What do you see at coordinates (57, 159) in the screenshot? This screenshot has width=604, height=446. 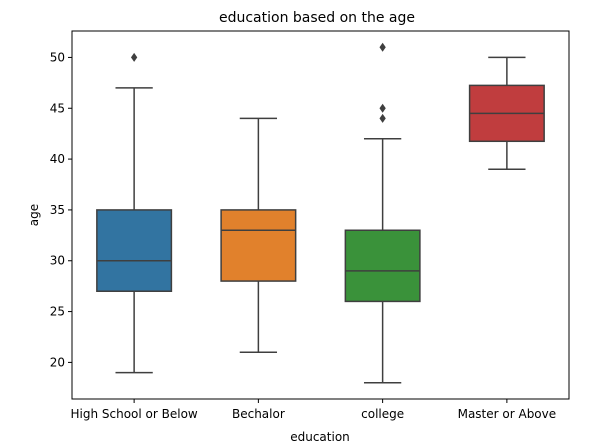 I see `y-tick-label: 40` at bounding box center [57, 159].